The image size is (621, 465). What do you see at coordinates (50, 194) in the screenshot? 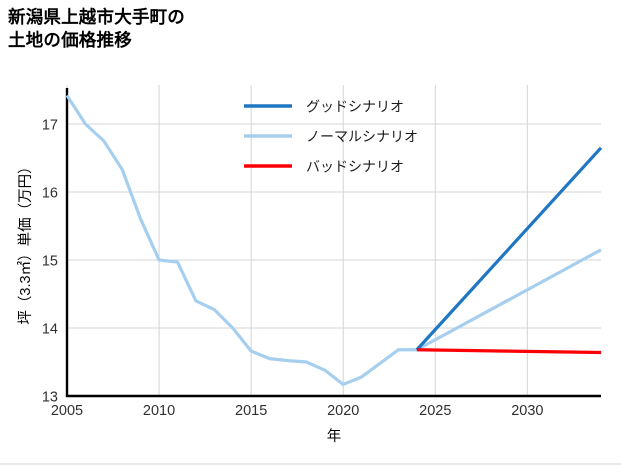
I see `y-tick-16: 16` at bounding box center [50, 194].